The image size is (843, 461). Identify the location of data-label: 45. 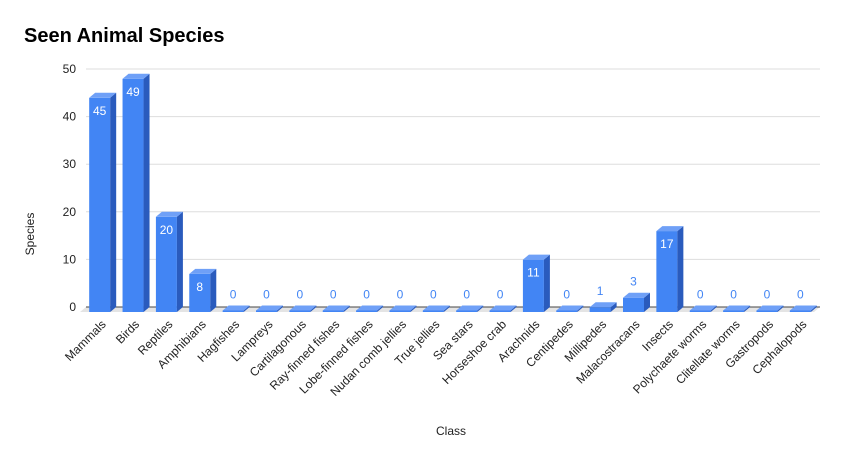
(100, 111).